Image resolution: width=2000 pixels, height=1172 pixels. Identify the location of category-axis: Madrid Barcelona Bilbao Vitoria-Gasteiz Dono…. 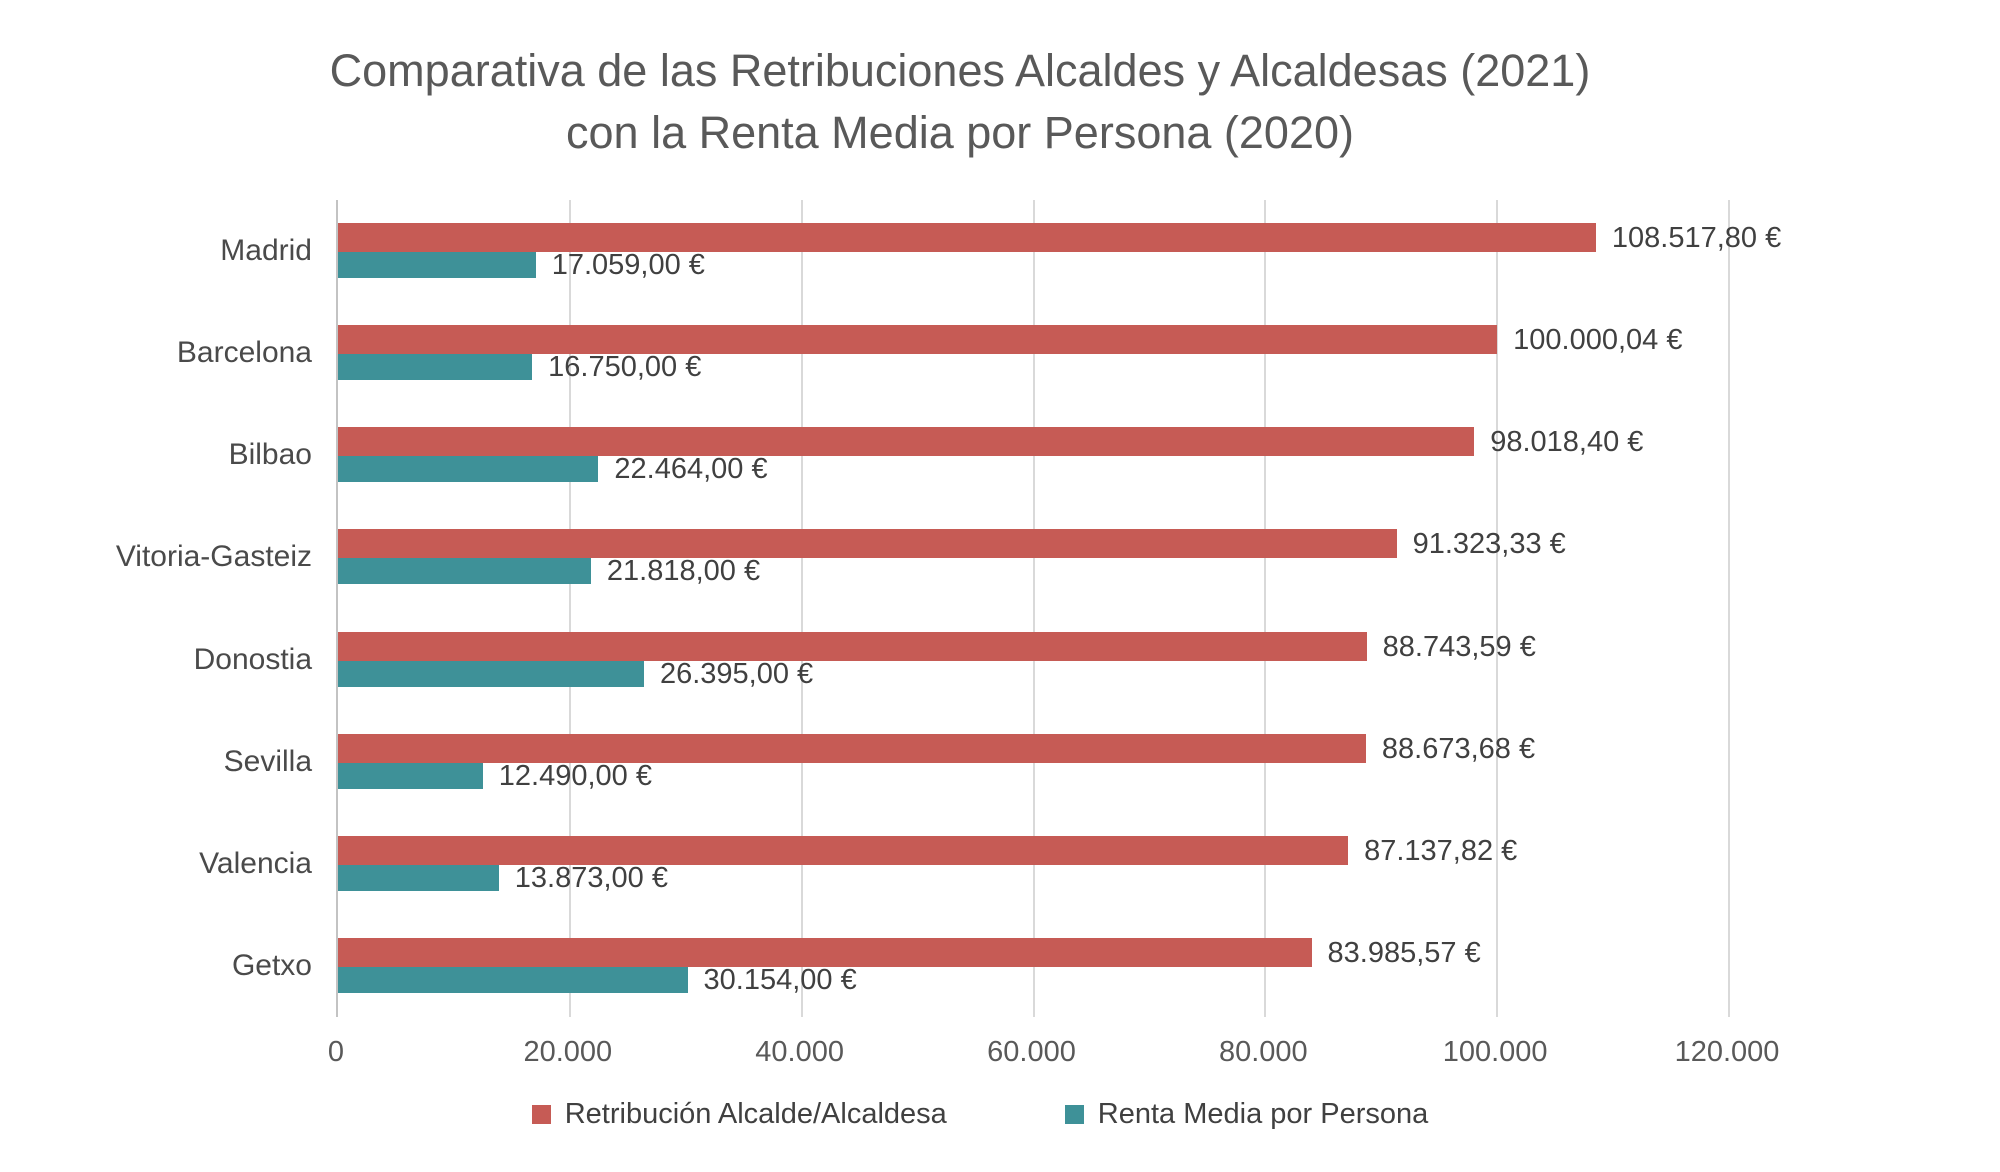
(156, 608).